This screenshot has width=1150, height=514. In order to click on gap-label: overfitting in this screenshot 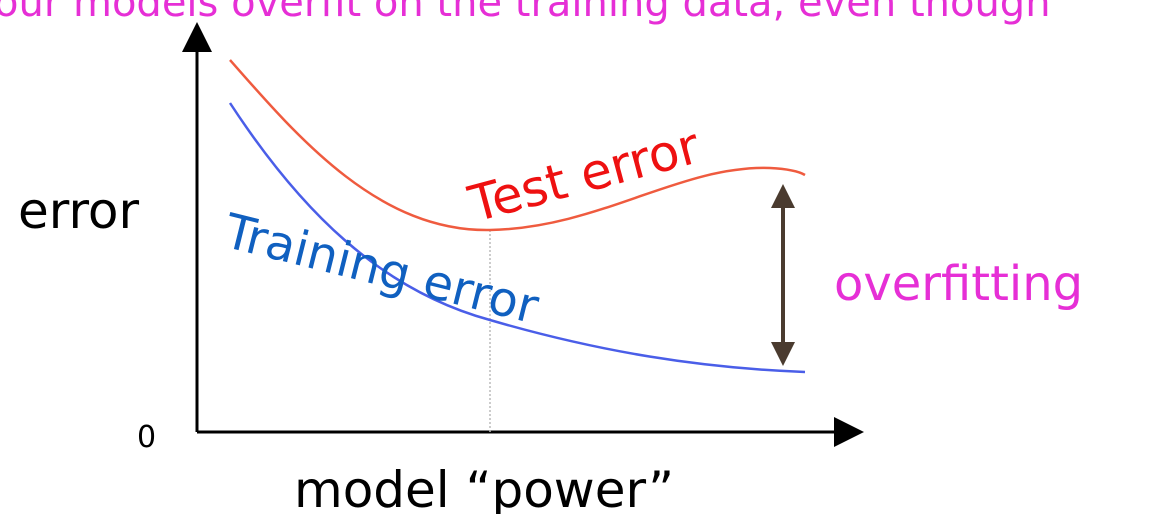, I will do `click(958, 284)`.